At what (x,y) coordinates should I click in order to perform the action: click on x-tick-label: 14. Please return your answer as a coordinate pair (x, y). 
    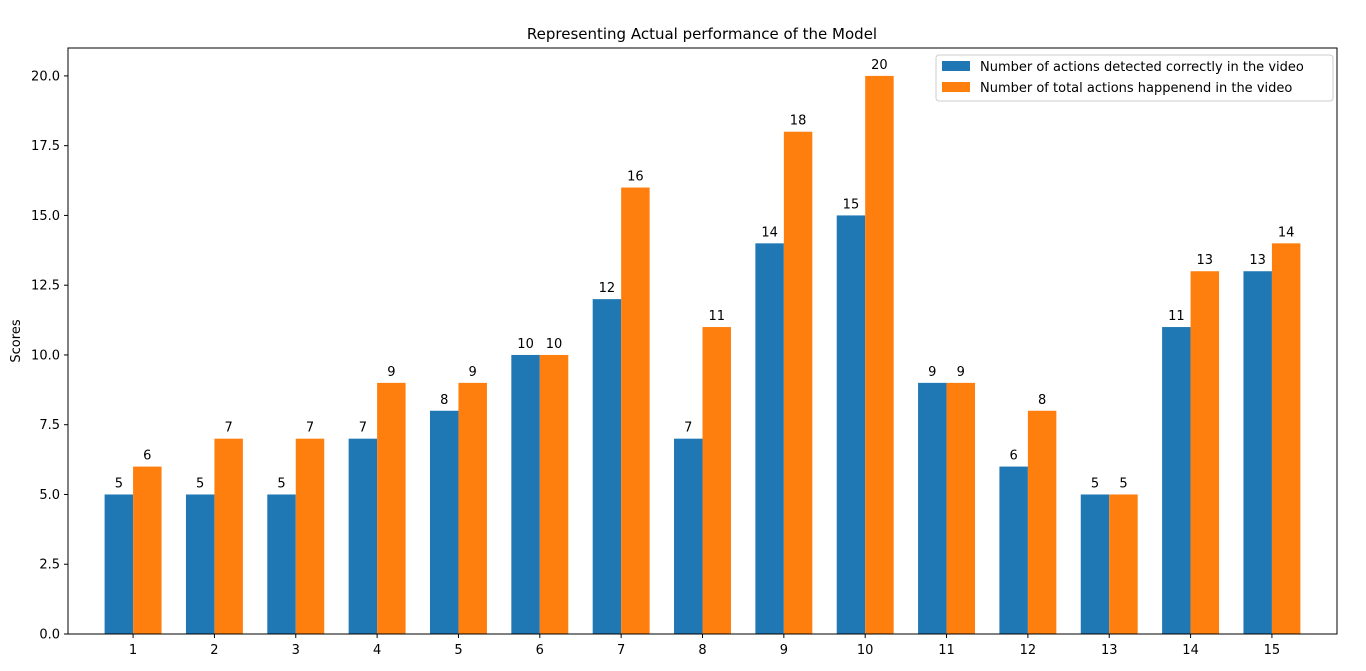
    Looking at the image, I should click on (1190, 650).